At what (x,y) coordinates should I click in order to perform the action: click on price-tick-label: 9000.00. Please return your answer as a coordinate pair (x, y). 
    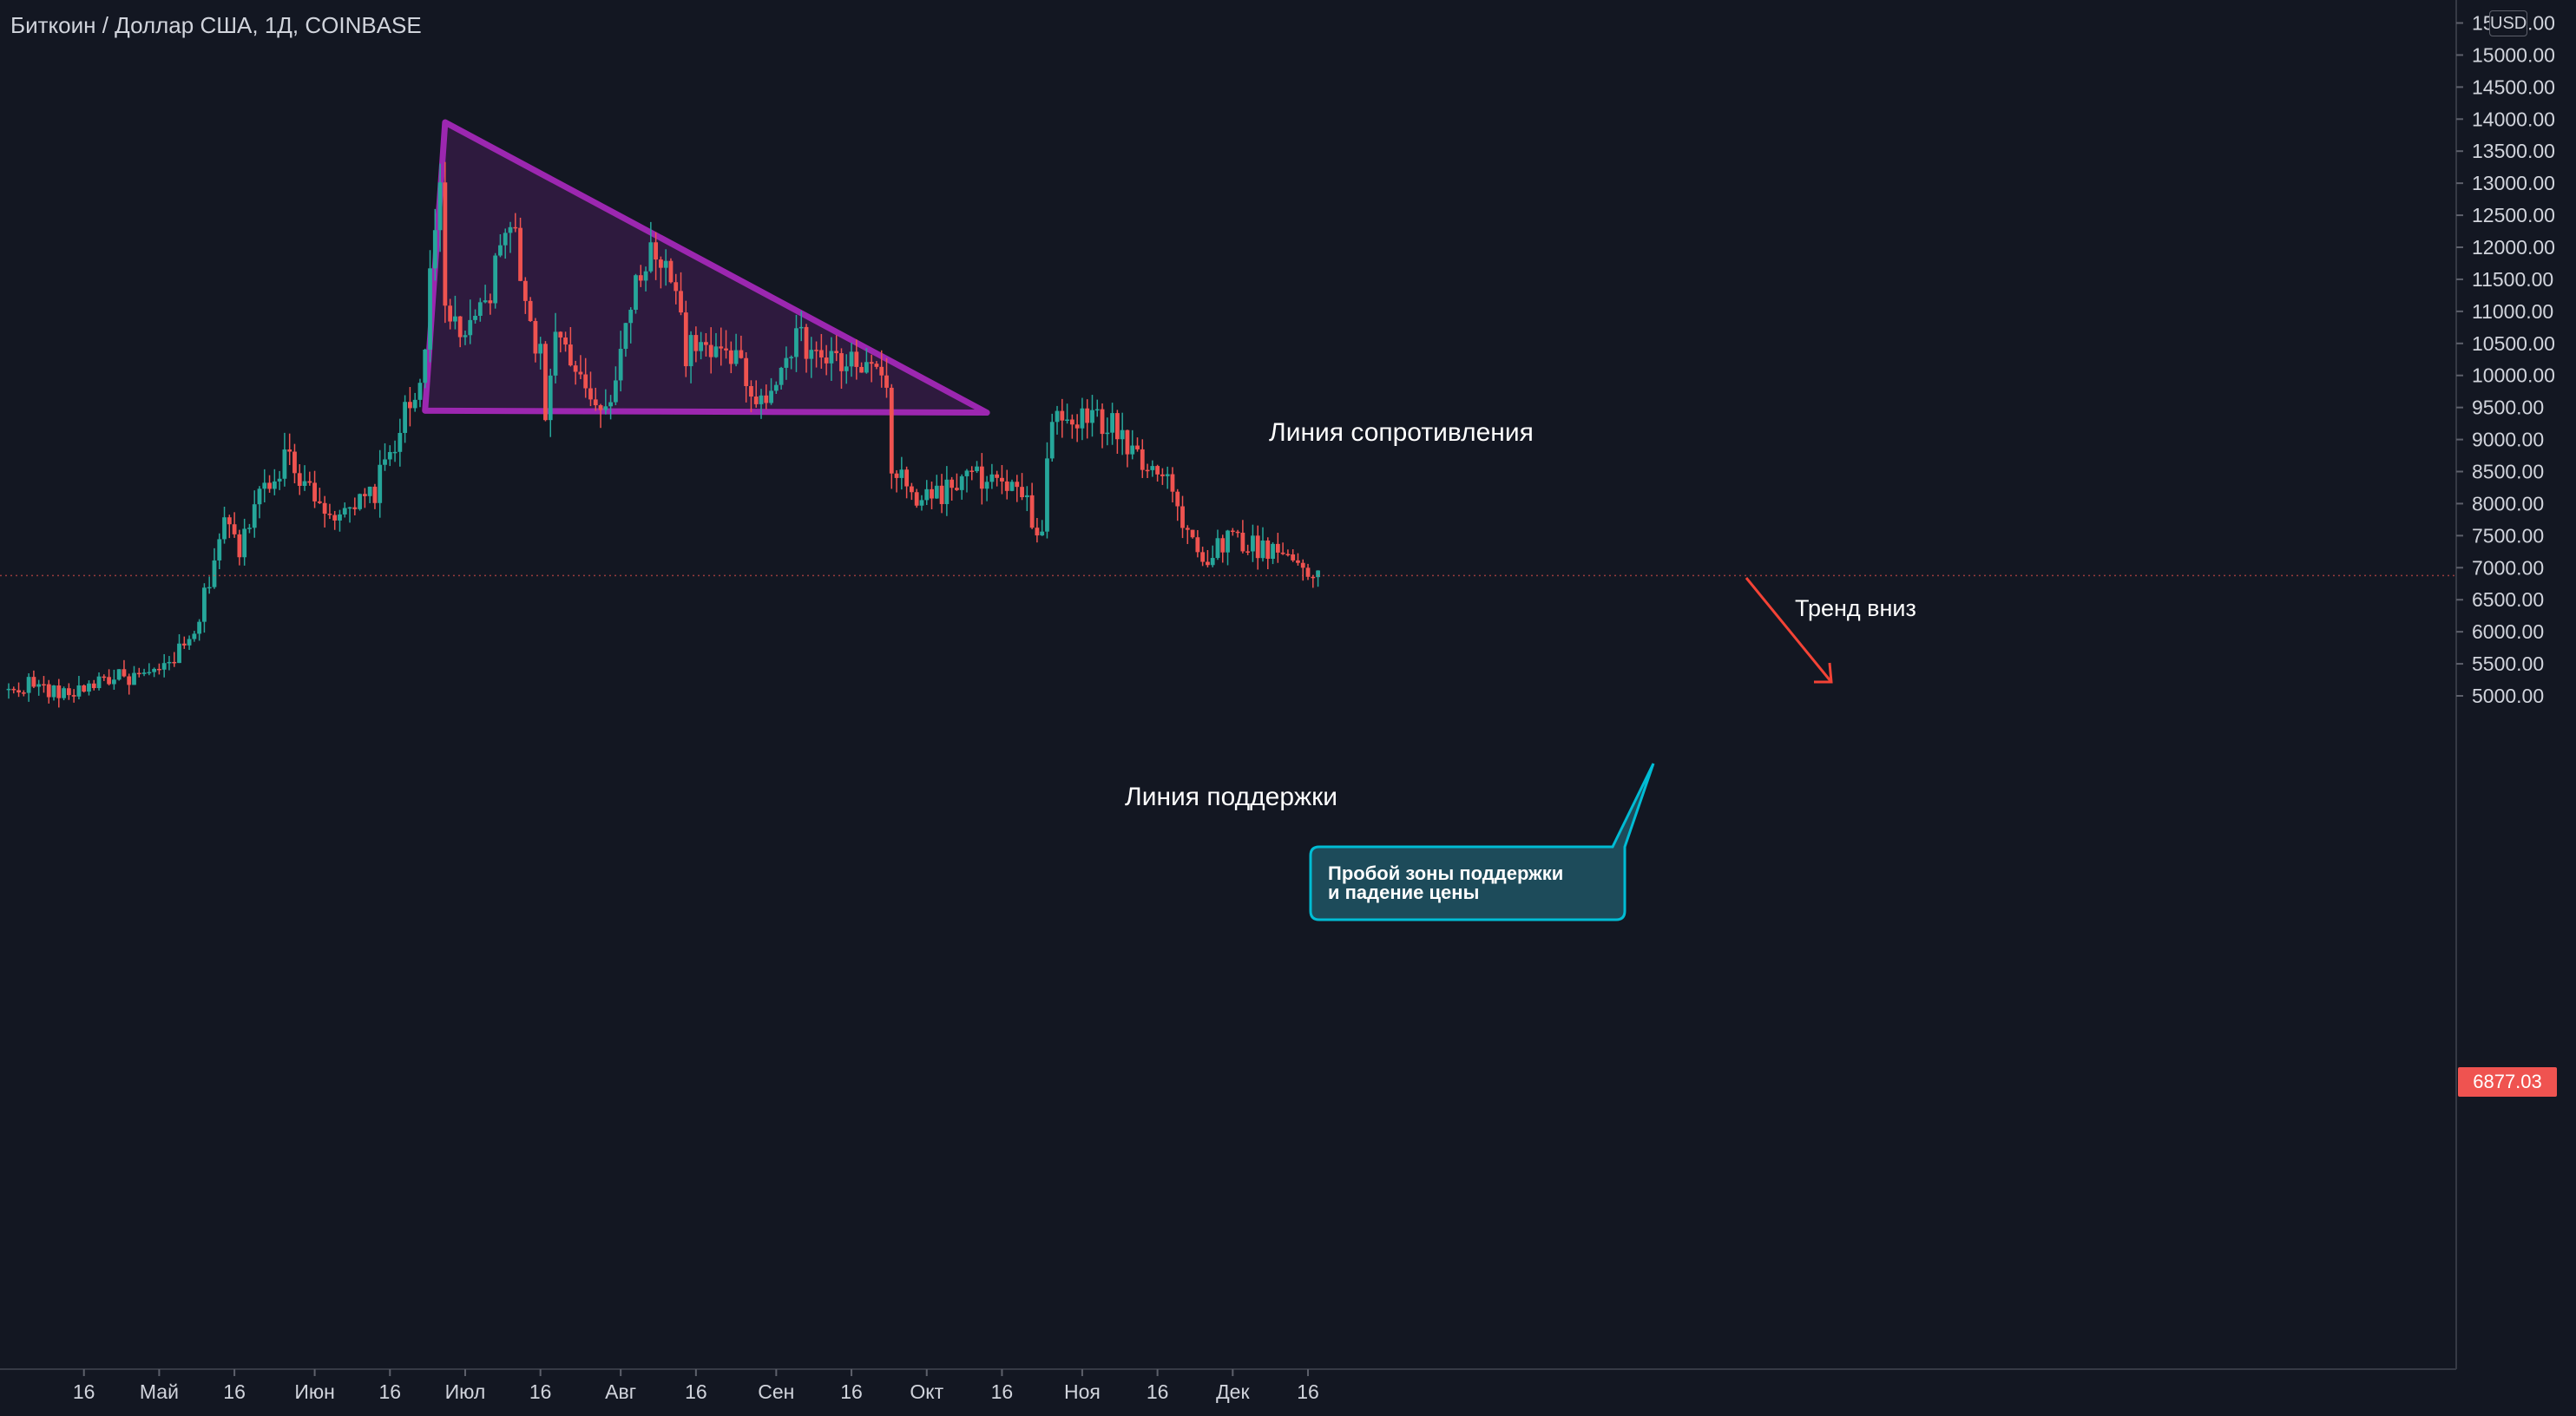
    Looking at the image, I should click on (2508, 440).